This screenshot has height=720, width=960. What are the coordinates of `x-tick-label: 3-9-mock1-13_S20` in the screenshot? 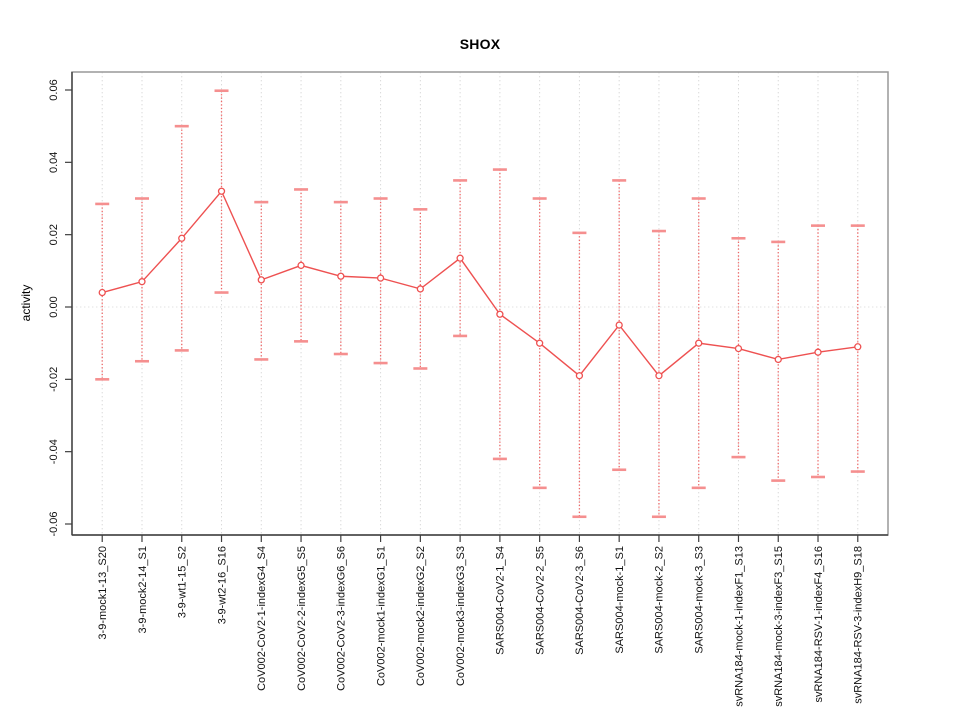 It's located at (103, 593).